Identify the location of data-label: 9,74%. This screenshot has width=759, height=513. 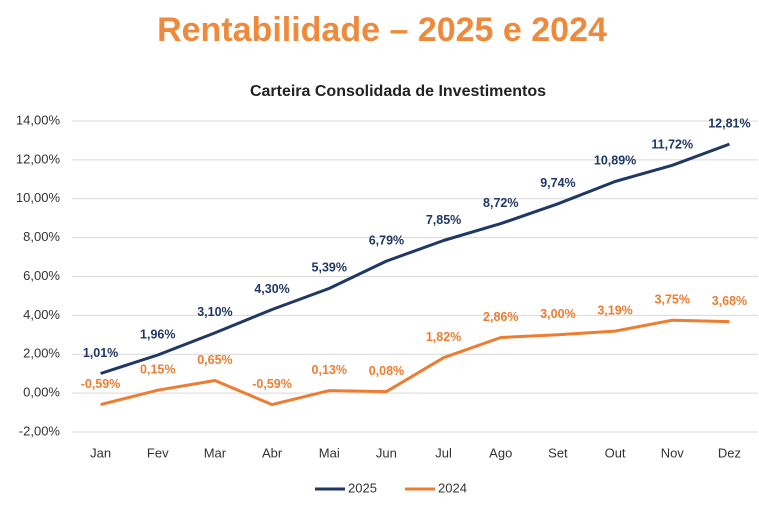
(557, 183).